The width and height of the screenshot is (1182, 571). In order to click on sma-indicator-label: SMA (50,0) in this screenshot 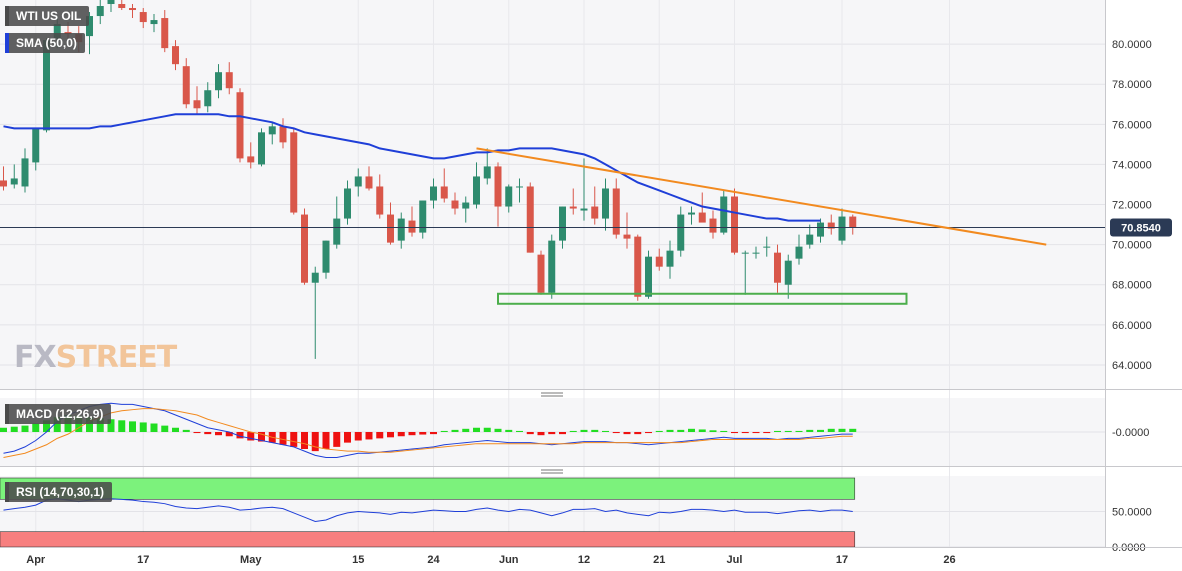, I will do `click(45, 43)`.